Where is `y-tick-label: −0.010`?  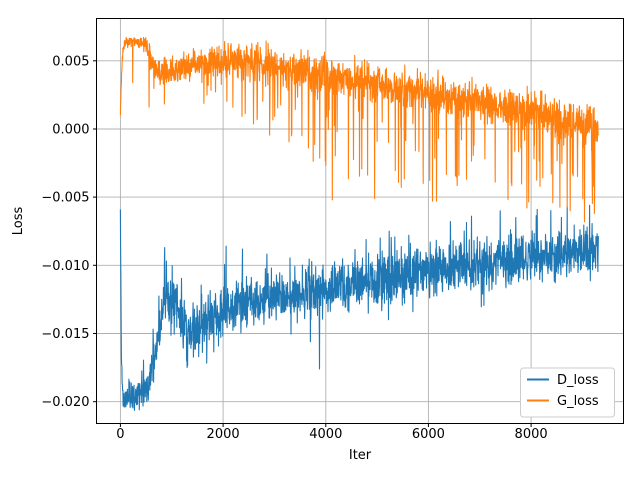 y-tick-label: −0.010 is located at coordinates (65, 266).